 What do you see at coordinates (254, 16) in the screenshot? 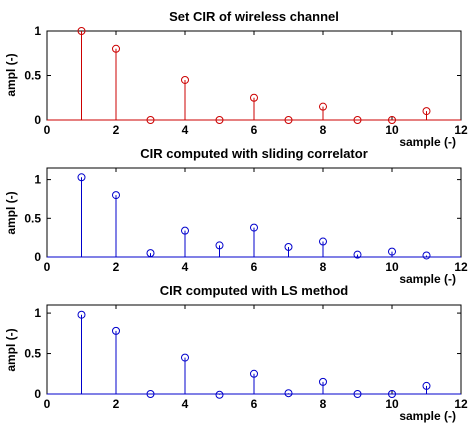
I see `subplot-title: Set CIR of wireless channel` at bounding box center [254, 16].